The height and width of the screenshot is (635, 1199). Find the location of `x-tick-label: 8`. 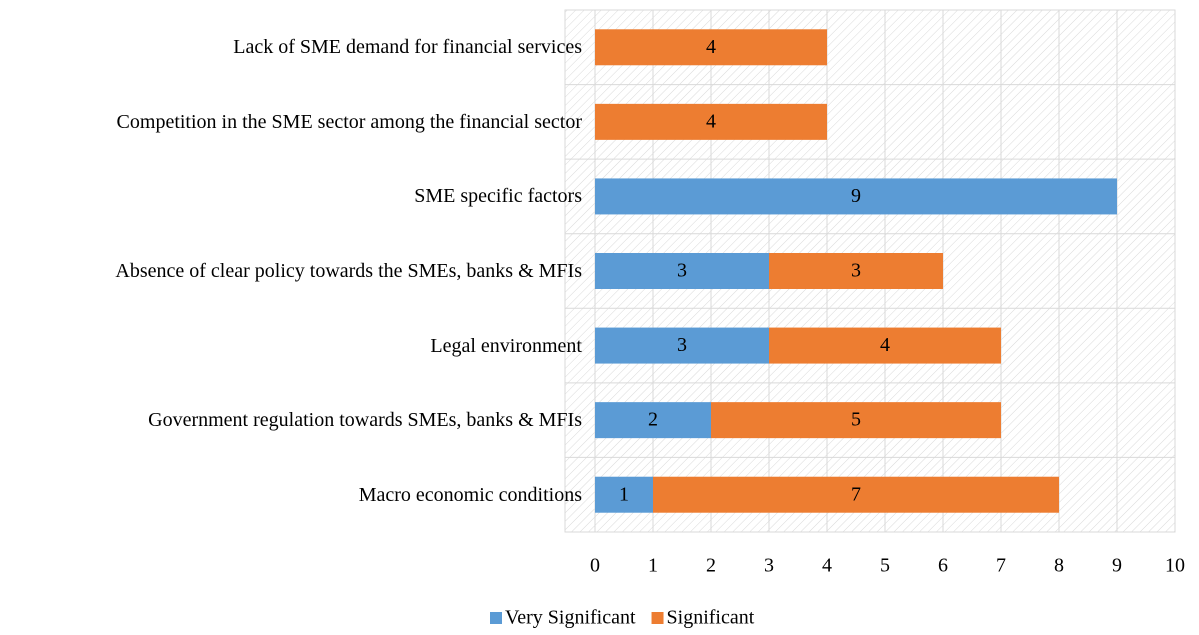

x-tick-label: 8 is located at coordinates (1059, 566).